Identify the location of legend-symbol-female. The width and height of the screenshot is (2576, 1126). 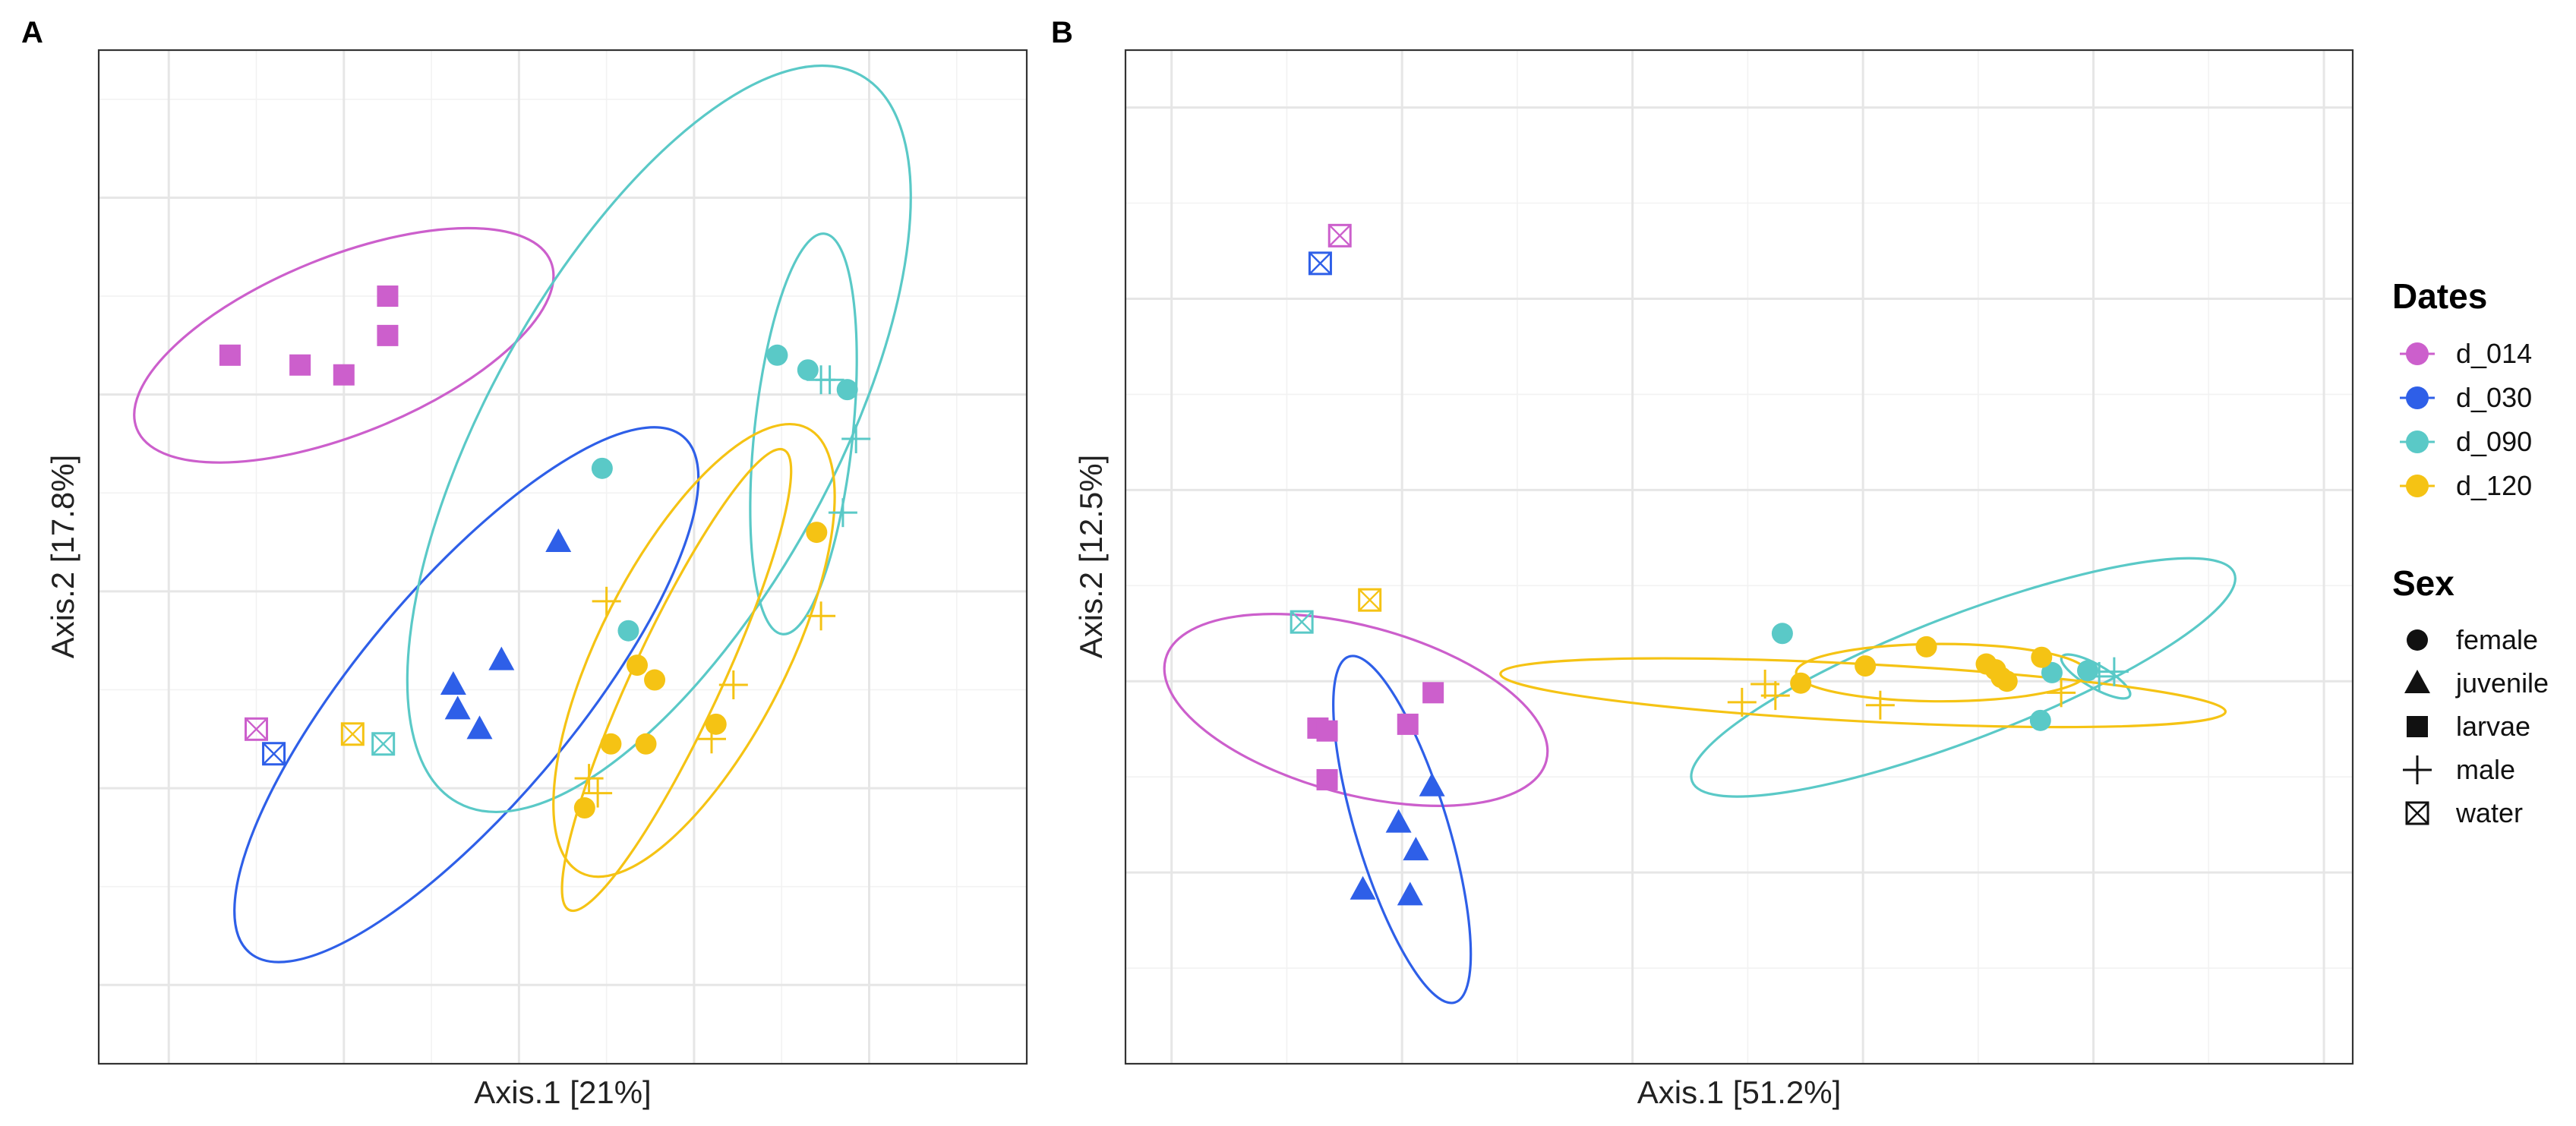
(2417, 640).